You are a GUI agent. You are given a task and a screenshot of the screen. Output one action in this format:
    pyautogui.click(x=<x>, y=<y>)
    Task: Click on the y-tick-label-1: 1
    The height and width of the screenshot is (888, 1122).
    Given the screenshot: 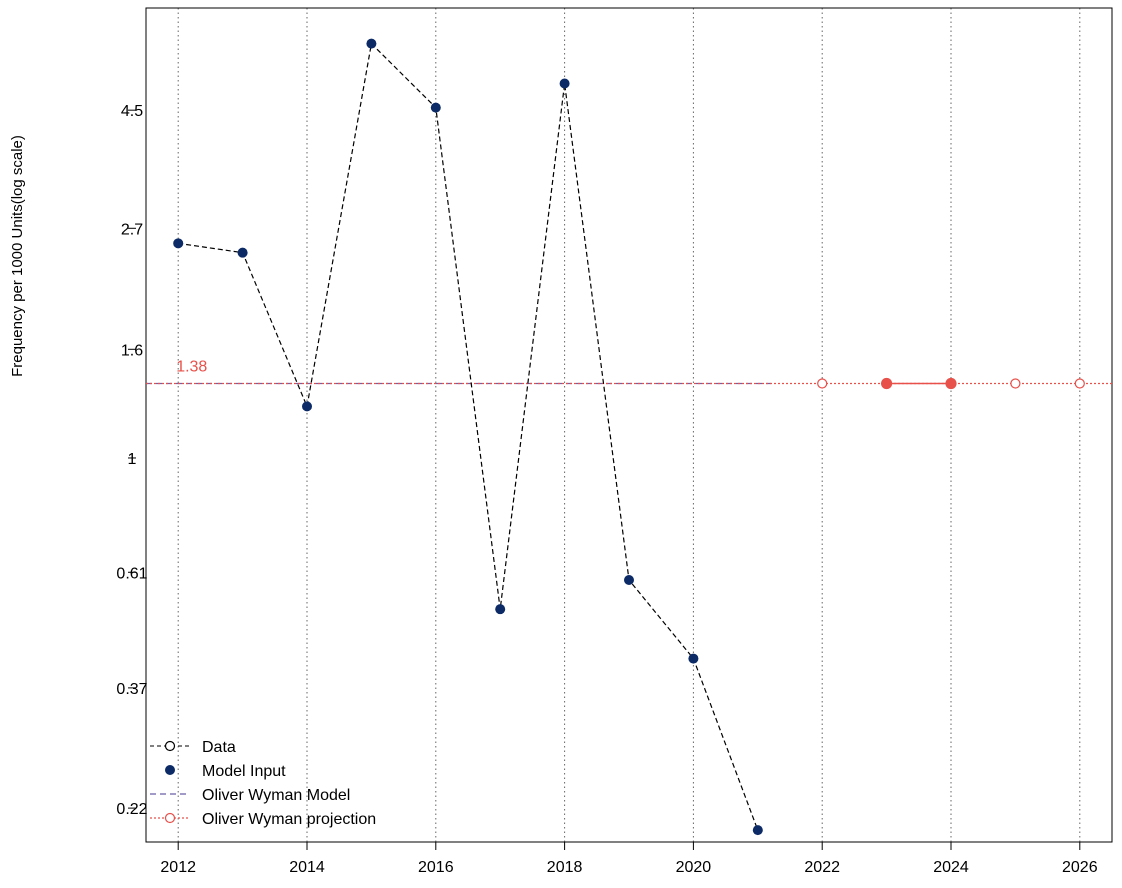 What is the action you would take?
    pyautogui.click(x=132, y=459)
    